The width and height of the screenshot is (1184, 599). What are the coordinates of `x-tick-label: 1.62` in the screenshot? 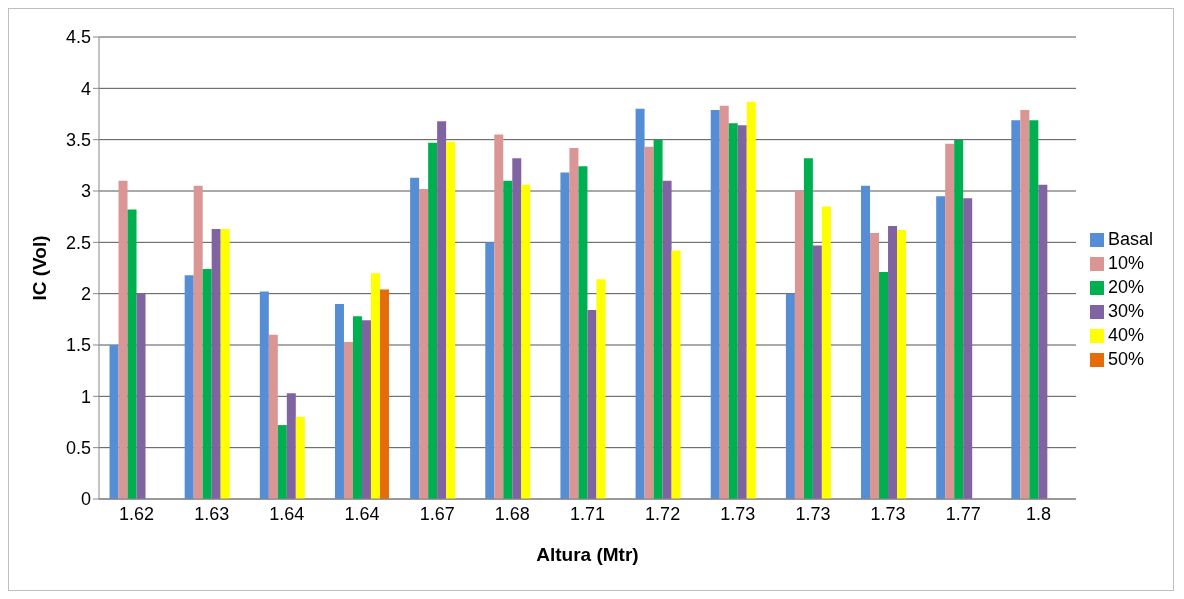 It's located at (137, 513).